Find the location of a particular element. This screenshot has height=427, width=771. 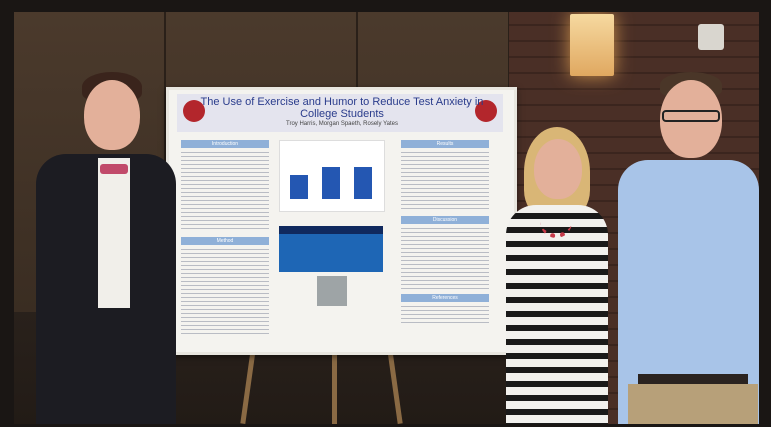

white-shirt is located at coordinates (114, 233).